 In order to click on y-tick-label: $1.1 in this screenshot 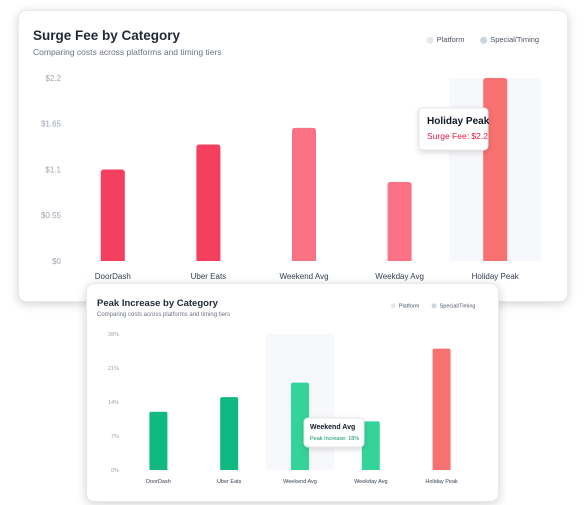, I will do `click(53, 169)`.